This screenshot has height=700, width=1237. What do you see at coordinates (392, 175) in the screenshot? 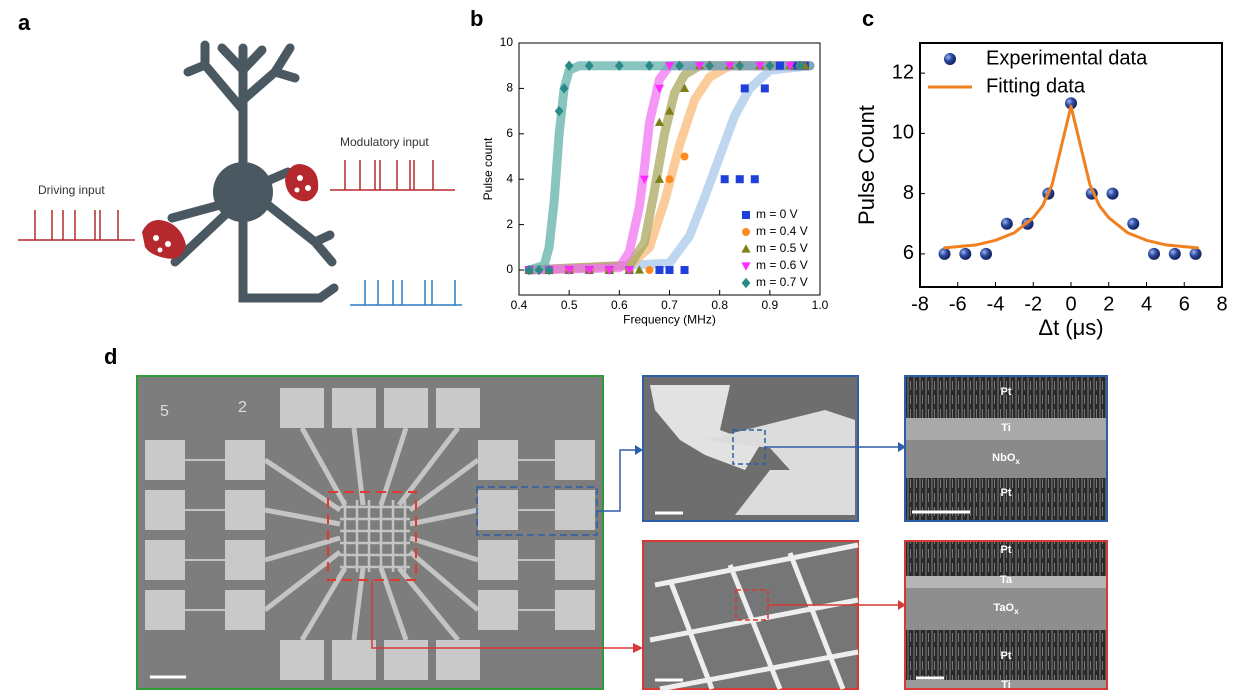
I see `spike-train` at bounding box center [392, 175].